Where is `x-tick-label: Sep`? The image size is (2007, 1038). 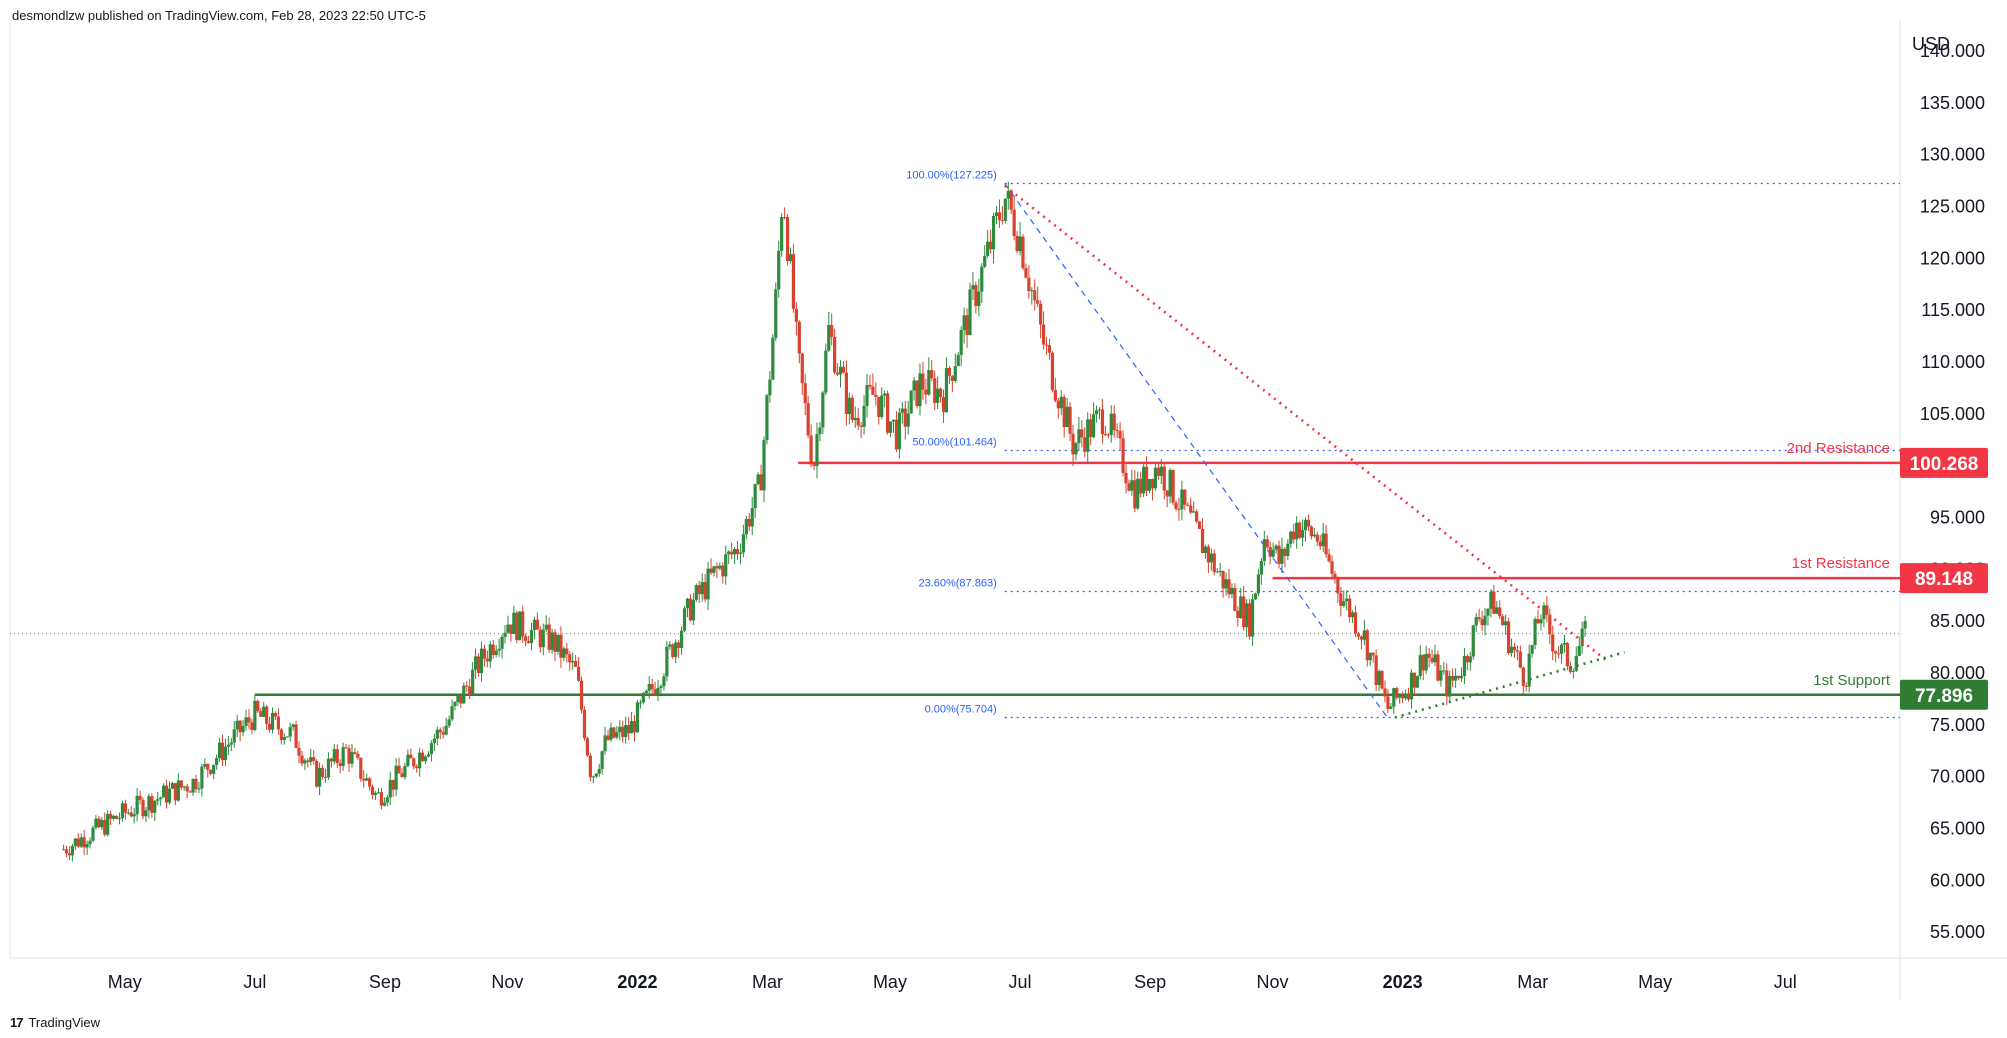 x-tick-label: Sep is located at coordinates (1150, 982).